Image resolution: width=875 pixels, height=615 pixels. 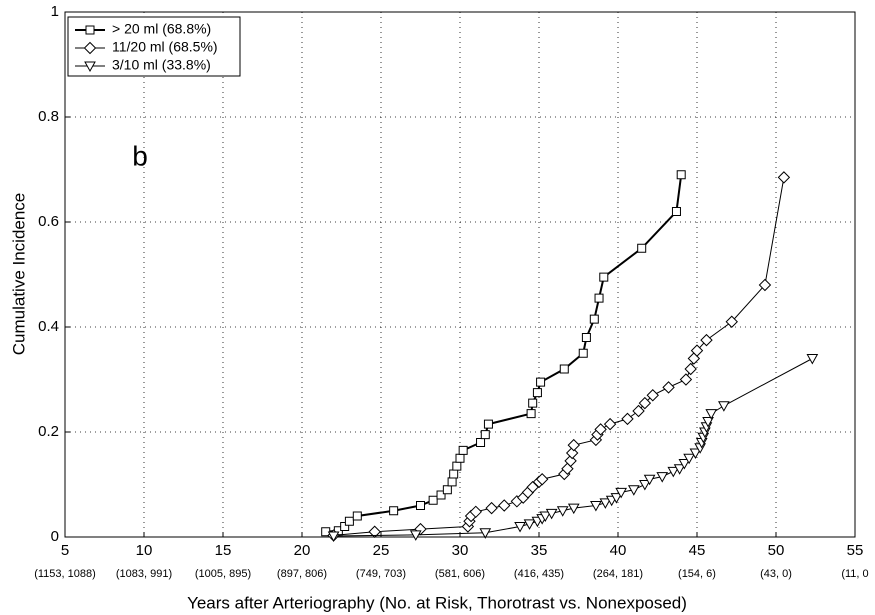 I want to click on y-axis-label: Cumulative Incidence, so click(x=18, y=274).